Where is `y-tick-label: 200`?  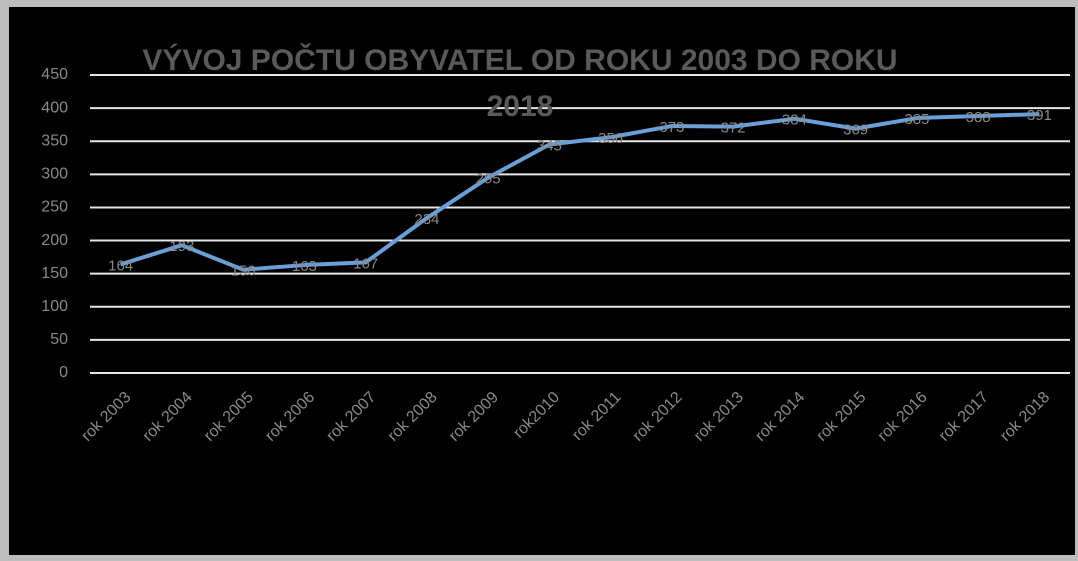 y-tick-label: 200 is located at coordinates (54, 240).